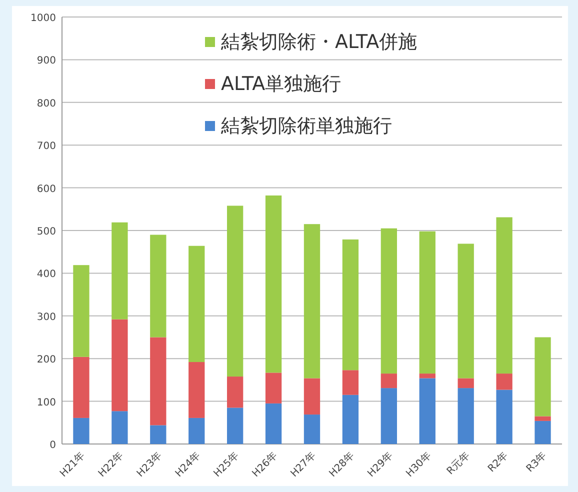 This screenshot has height=492, width=578. I want to click on x-tick-label: H29年, so click(380, 465).